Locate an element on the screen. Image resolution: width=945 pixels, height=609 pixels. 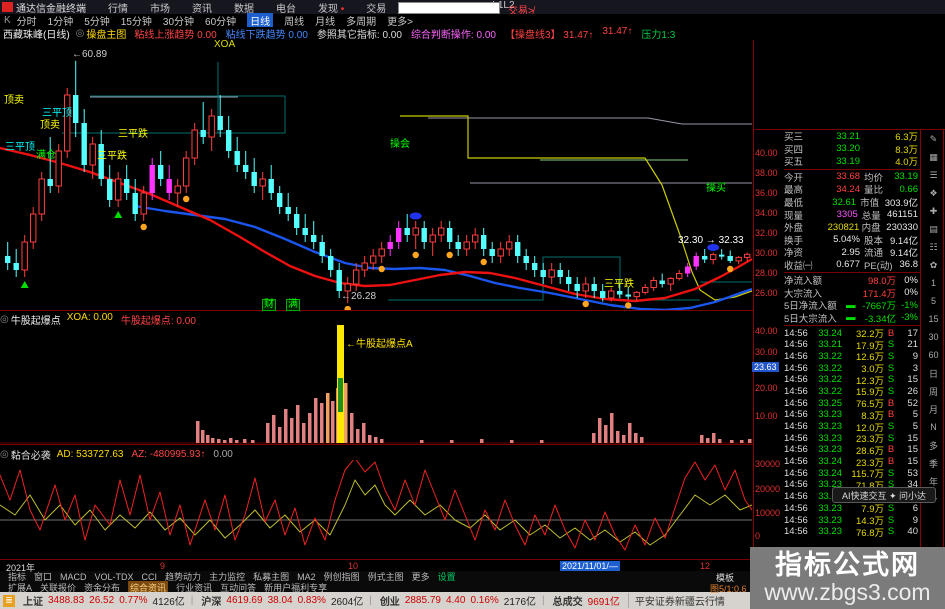
tab-互动问答: 互动问答 is located at coordinates (238, 587).